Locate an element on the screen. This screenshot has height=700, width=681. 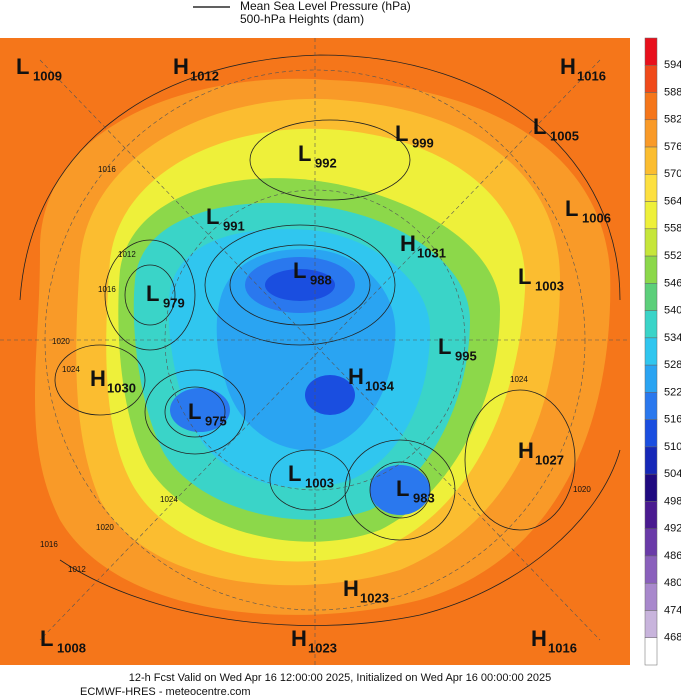
legend-item: Mean Sea Level Pressure (hPa) is located at coordinates (325, 6).